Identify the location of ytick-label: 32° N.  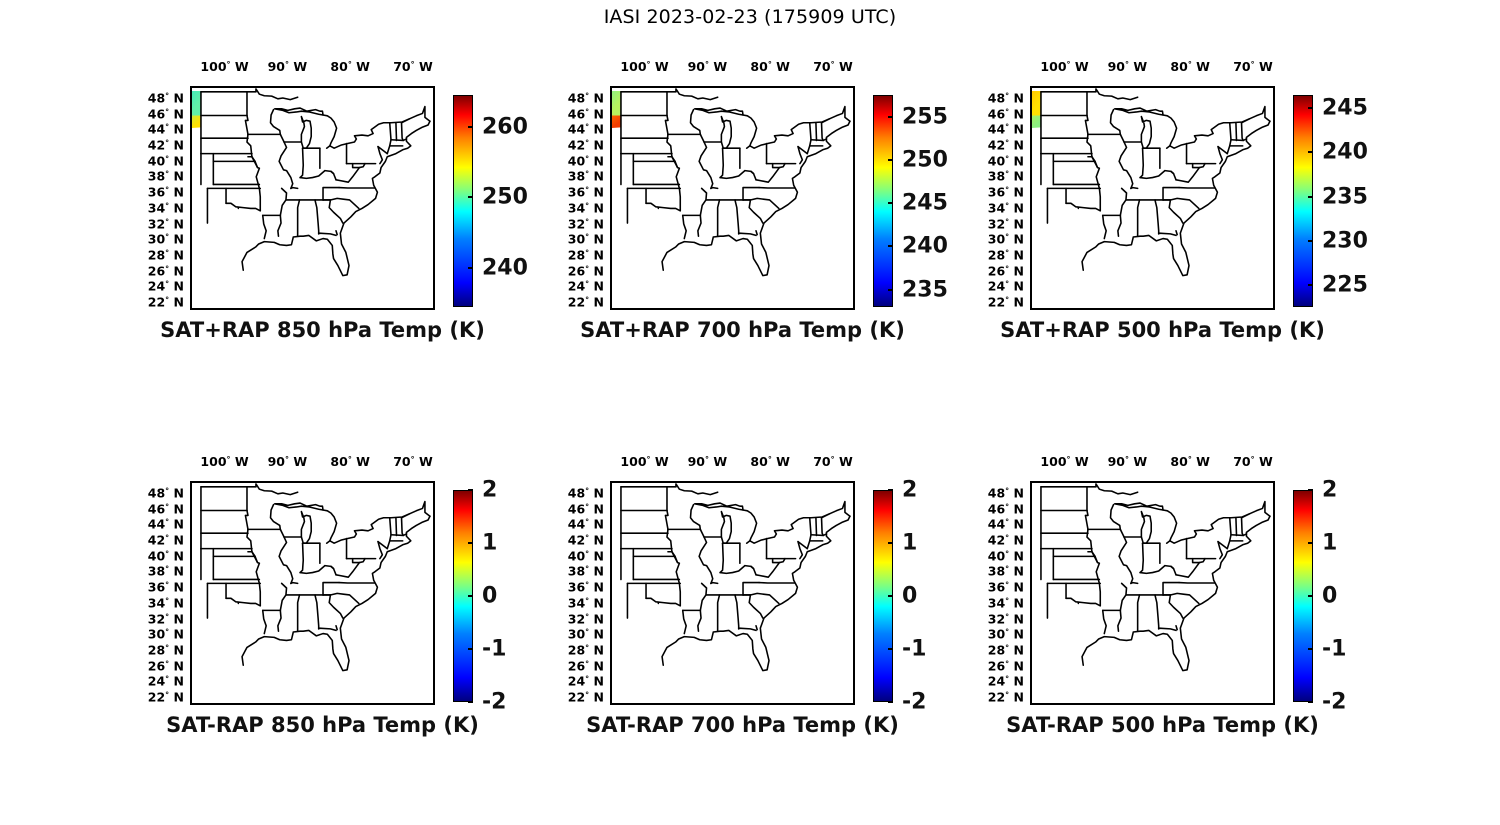
(1005, 224).